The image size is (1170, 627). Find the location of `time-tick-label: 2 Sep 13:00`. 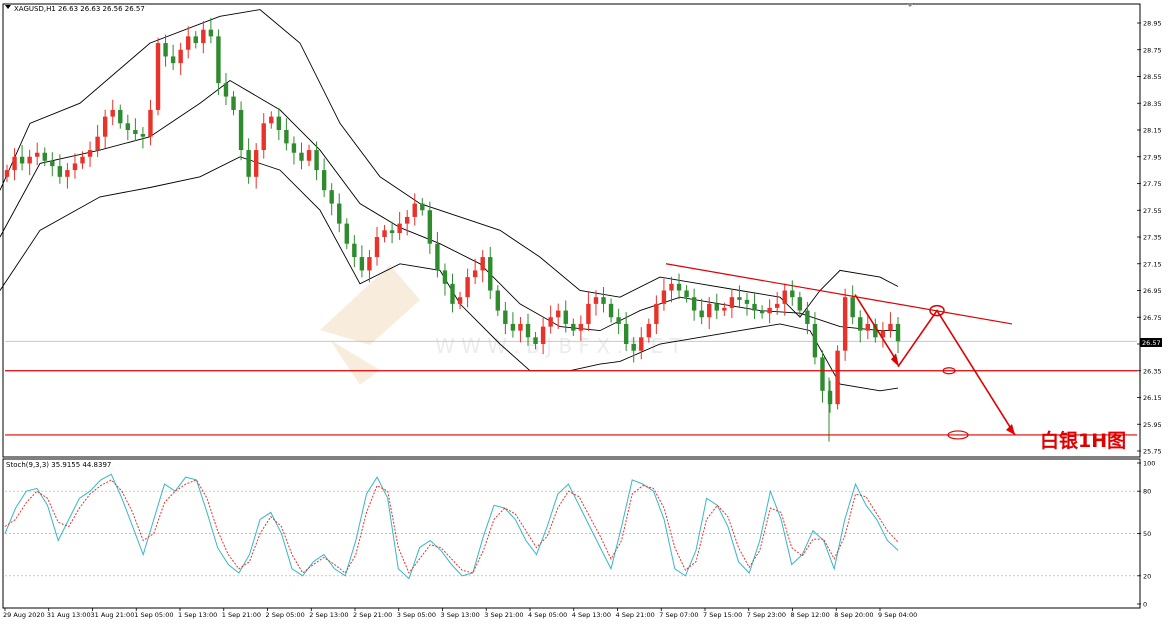

time-tick-label: 2 Sep 13:00 is located at coordinates (328, 615).